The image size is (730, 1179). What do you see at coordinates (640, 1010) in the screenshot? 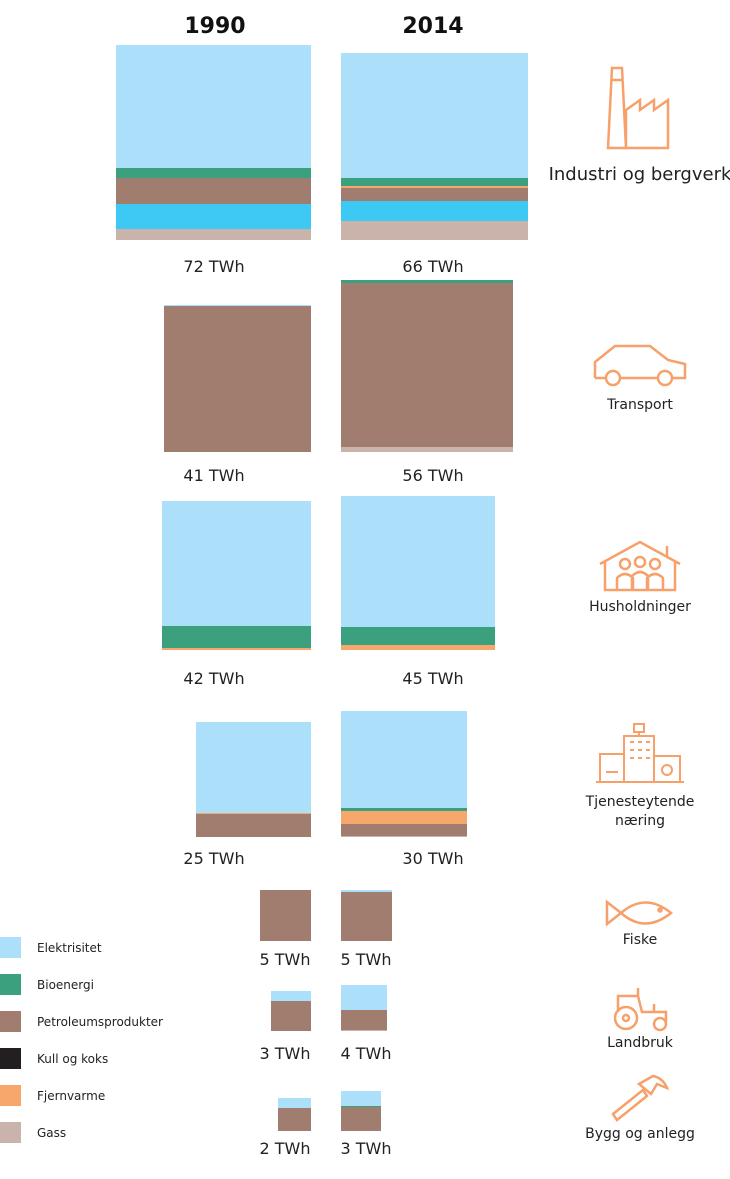
I see `tractor-icon` at bounding box center [640, 1010].